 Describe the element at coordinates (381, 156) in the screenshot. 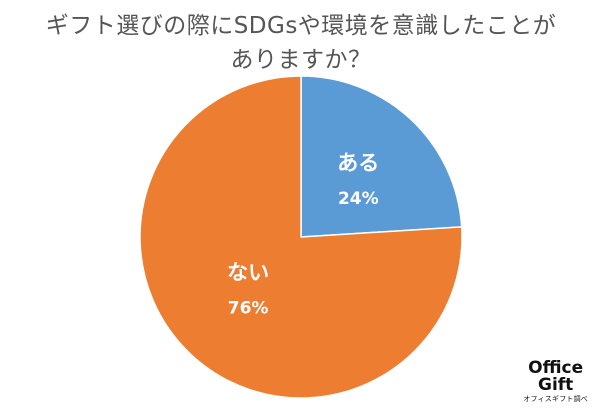

I see `pie-slice-aru` at that location.